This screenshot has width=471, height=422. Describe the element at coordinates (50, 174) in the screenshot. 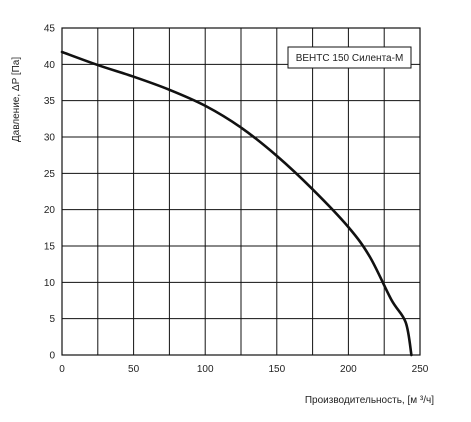

I see `y-tick-label: 25` at that location.